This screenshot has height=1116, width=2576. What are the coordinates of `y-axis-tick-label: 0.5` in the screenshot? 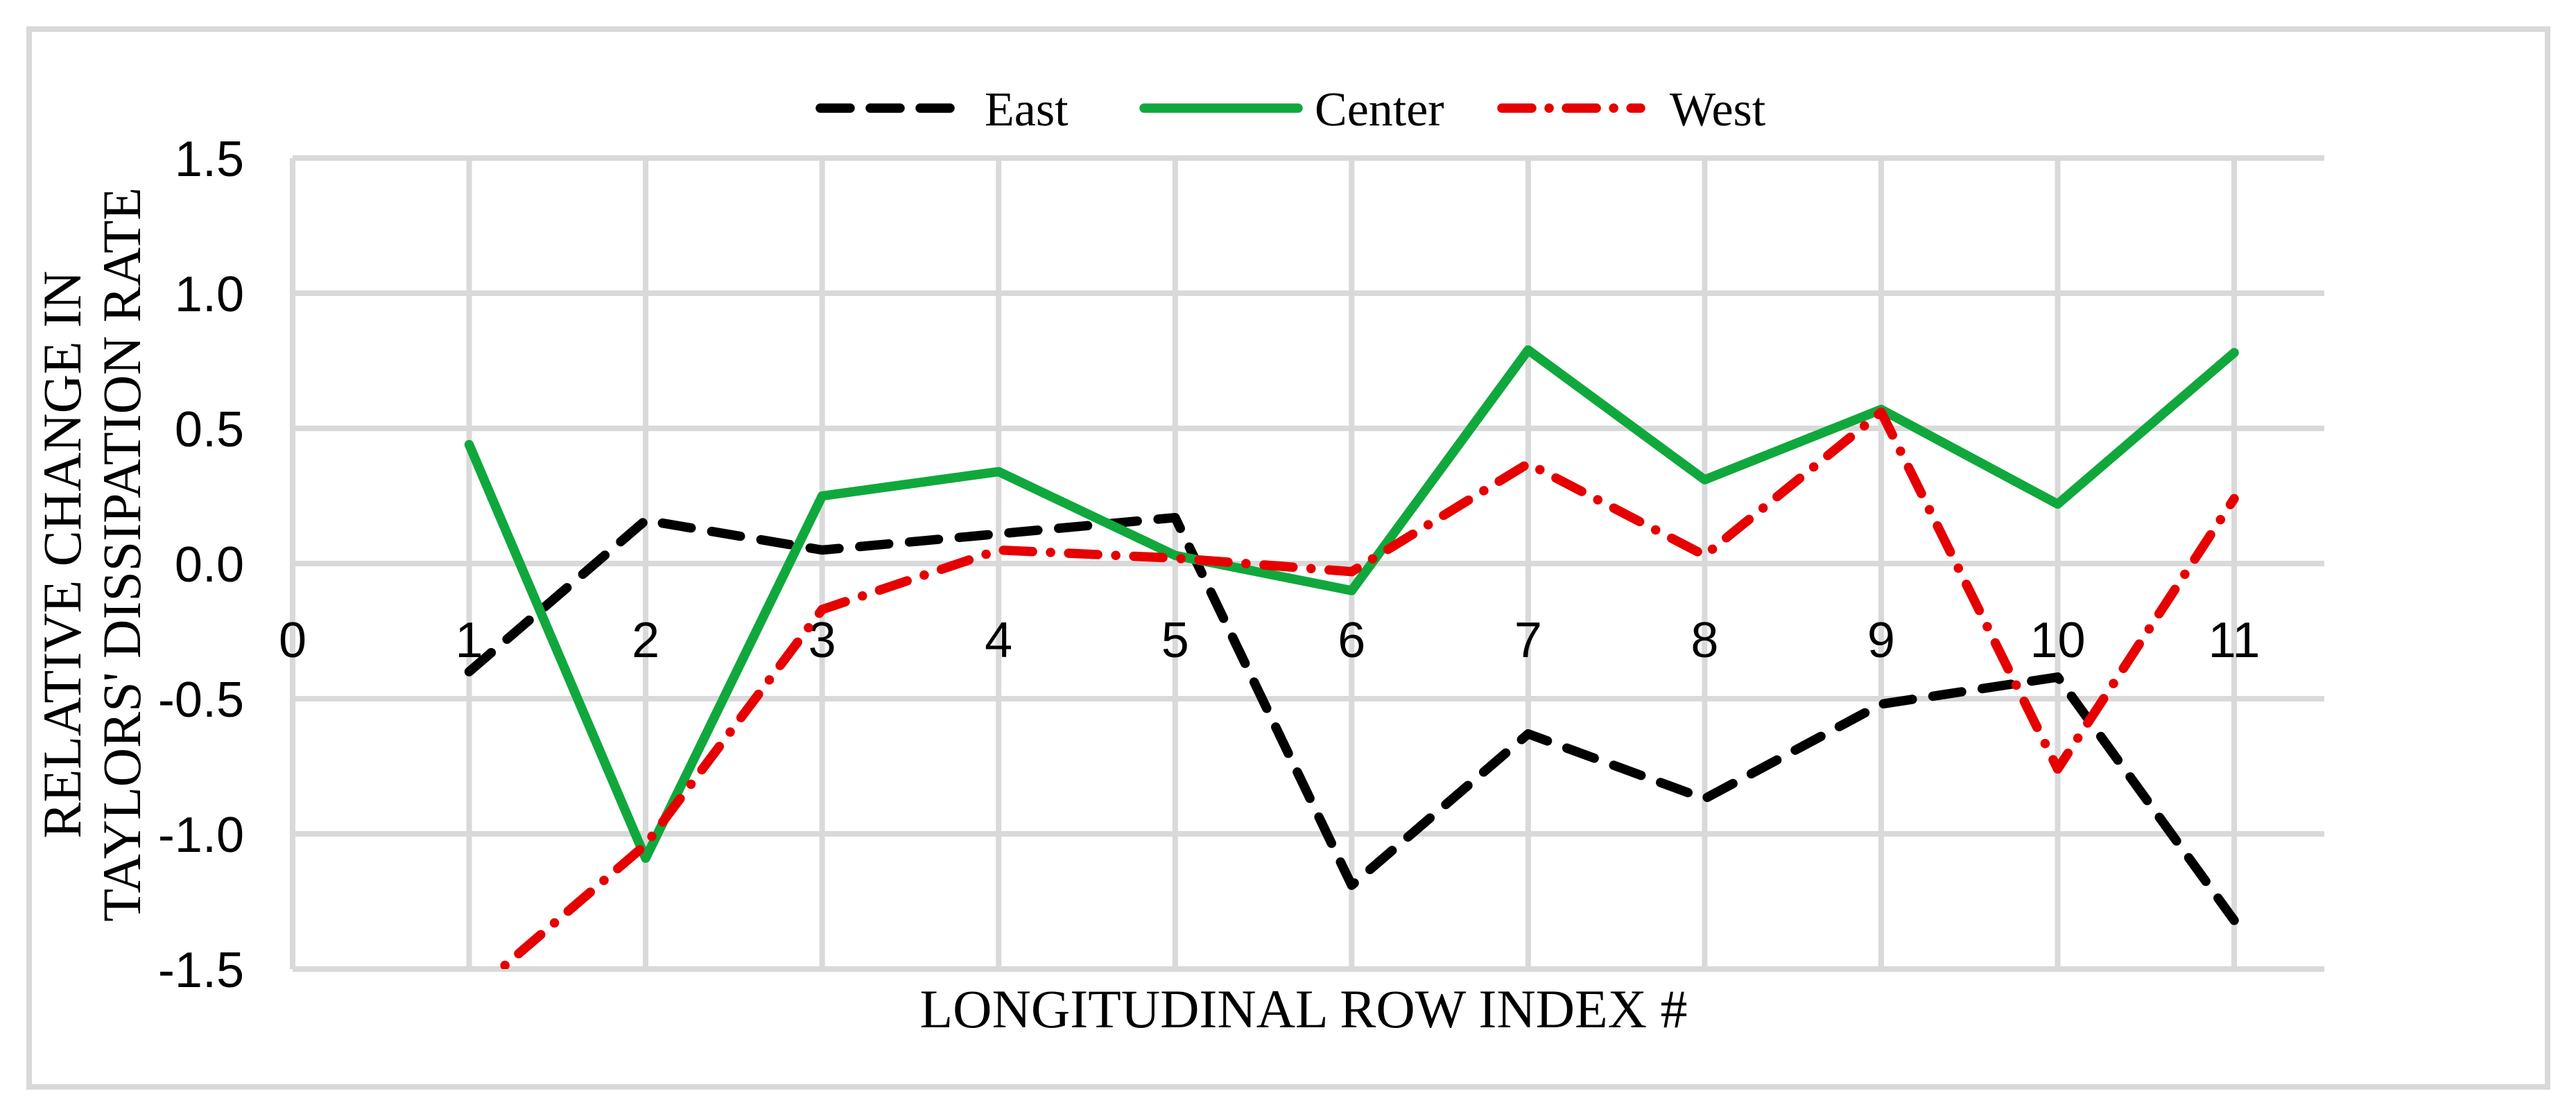 It's located at (209, 429).